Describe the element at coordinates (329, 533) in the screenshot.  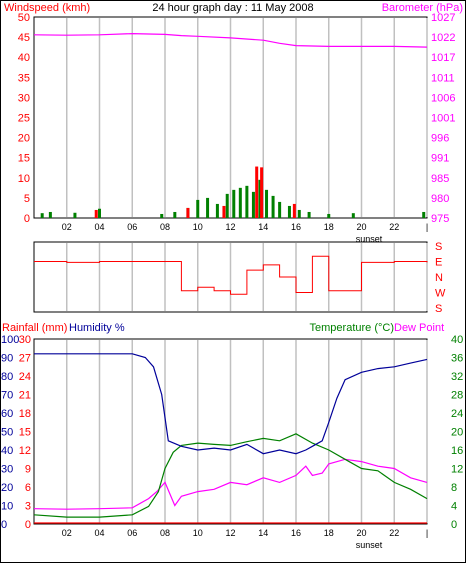
I see `x-tick-label: 18` at that location.